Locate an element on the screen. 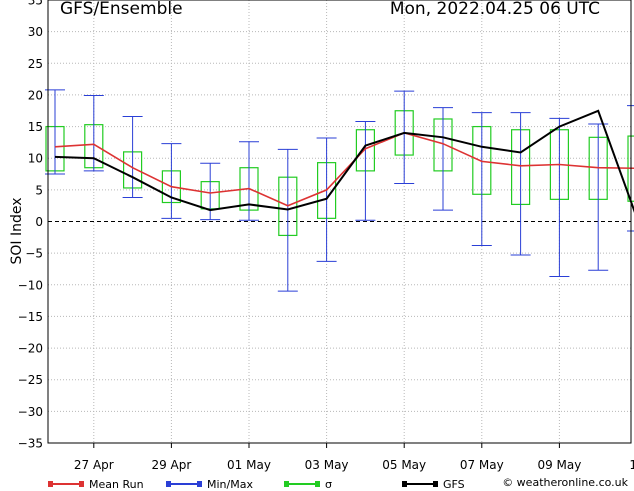  legend-swatch-sigma is located at coordinates (302, 484).